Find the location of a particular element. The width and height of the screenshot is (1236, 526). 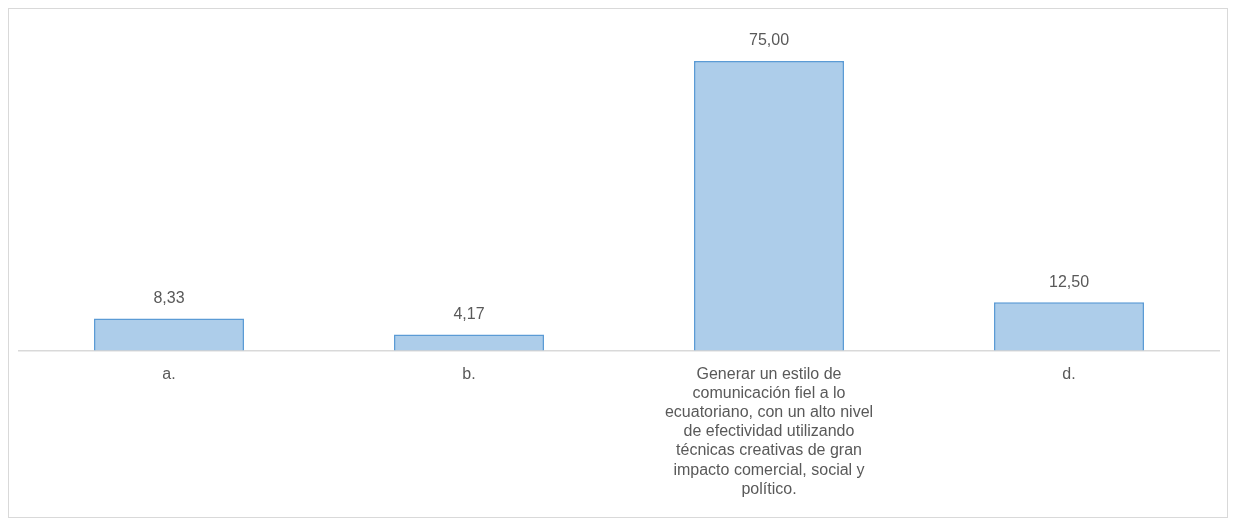

x-tick-label: a. is located at coordinates (169, 373).